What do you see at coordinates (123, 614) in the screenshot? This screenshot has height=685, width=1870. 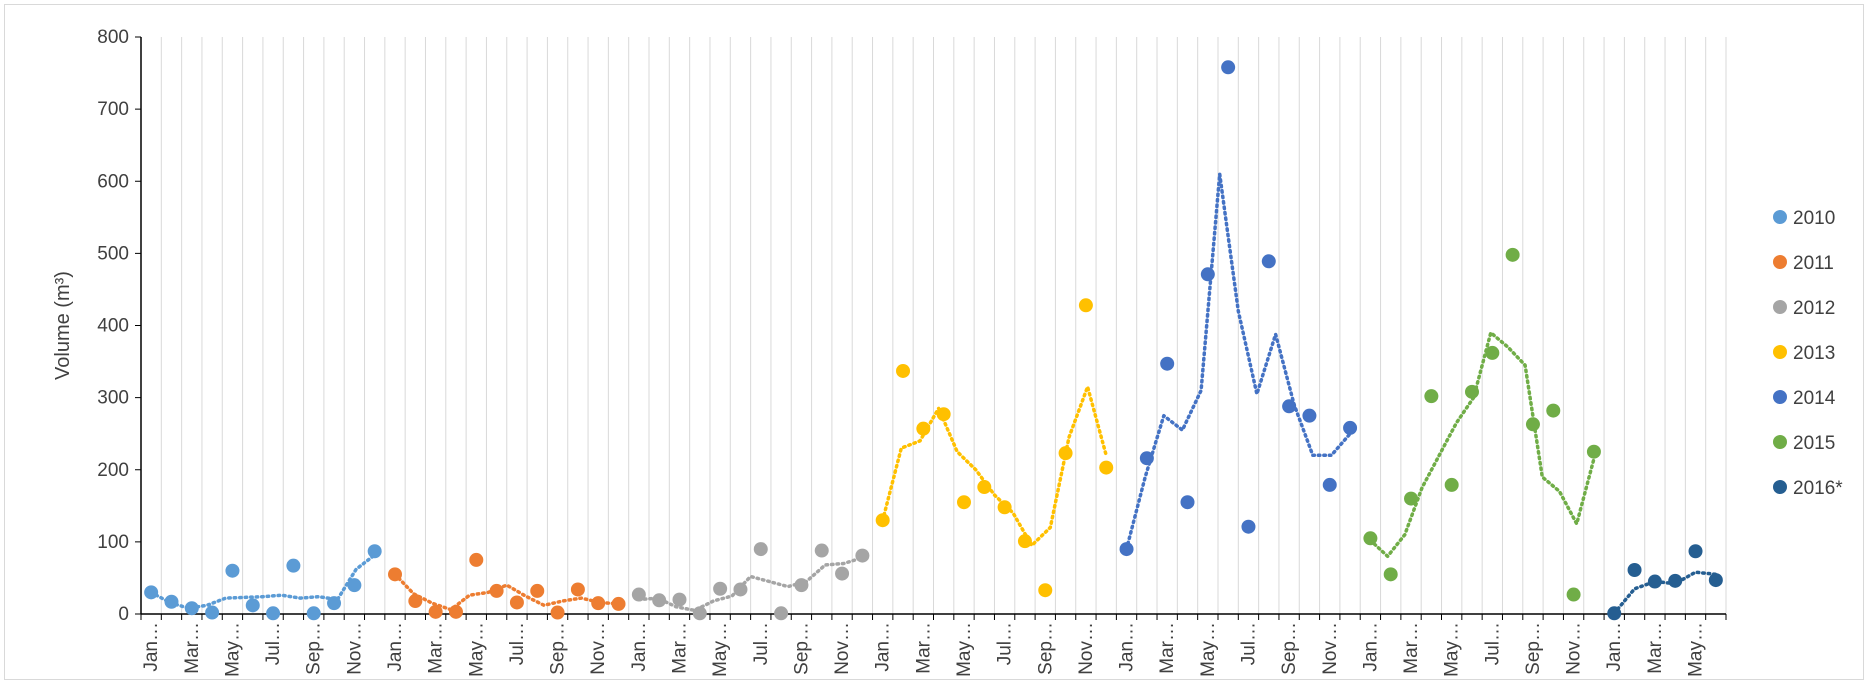 I see `y-tick-label: 0` at bounding box center [123, 614].